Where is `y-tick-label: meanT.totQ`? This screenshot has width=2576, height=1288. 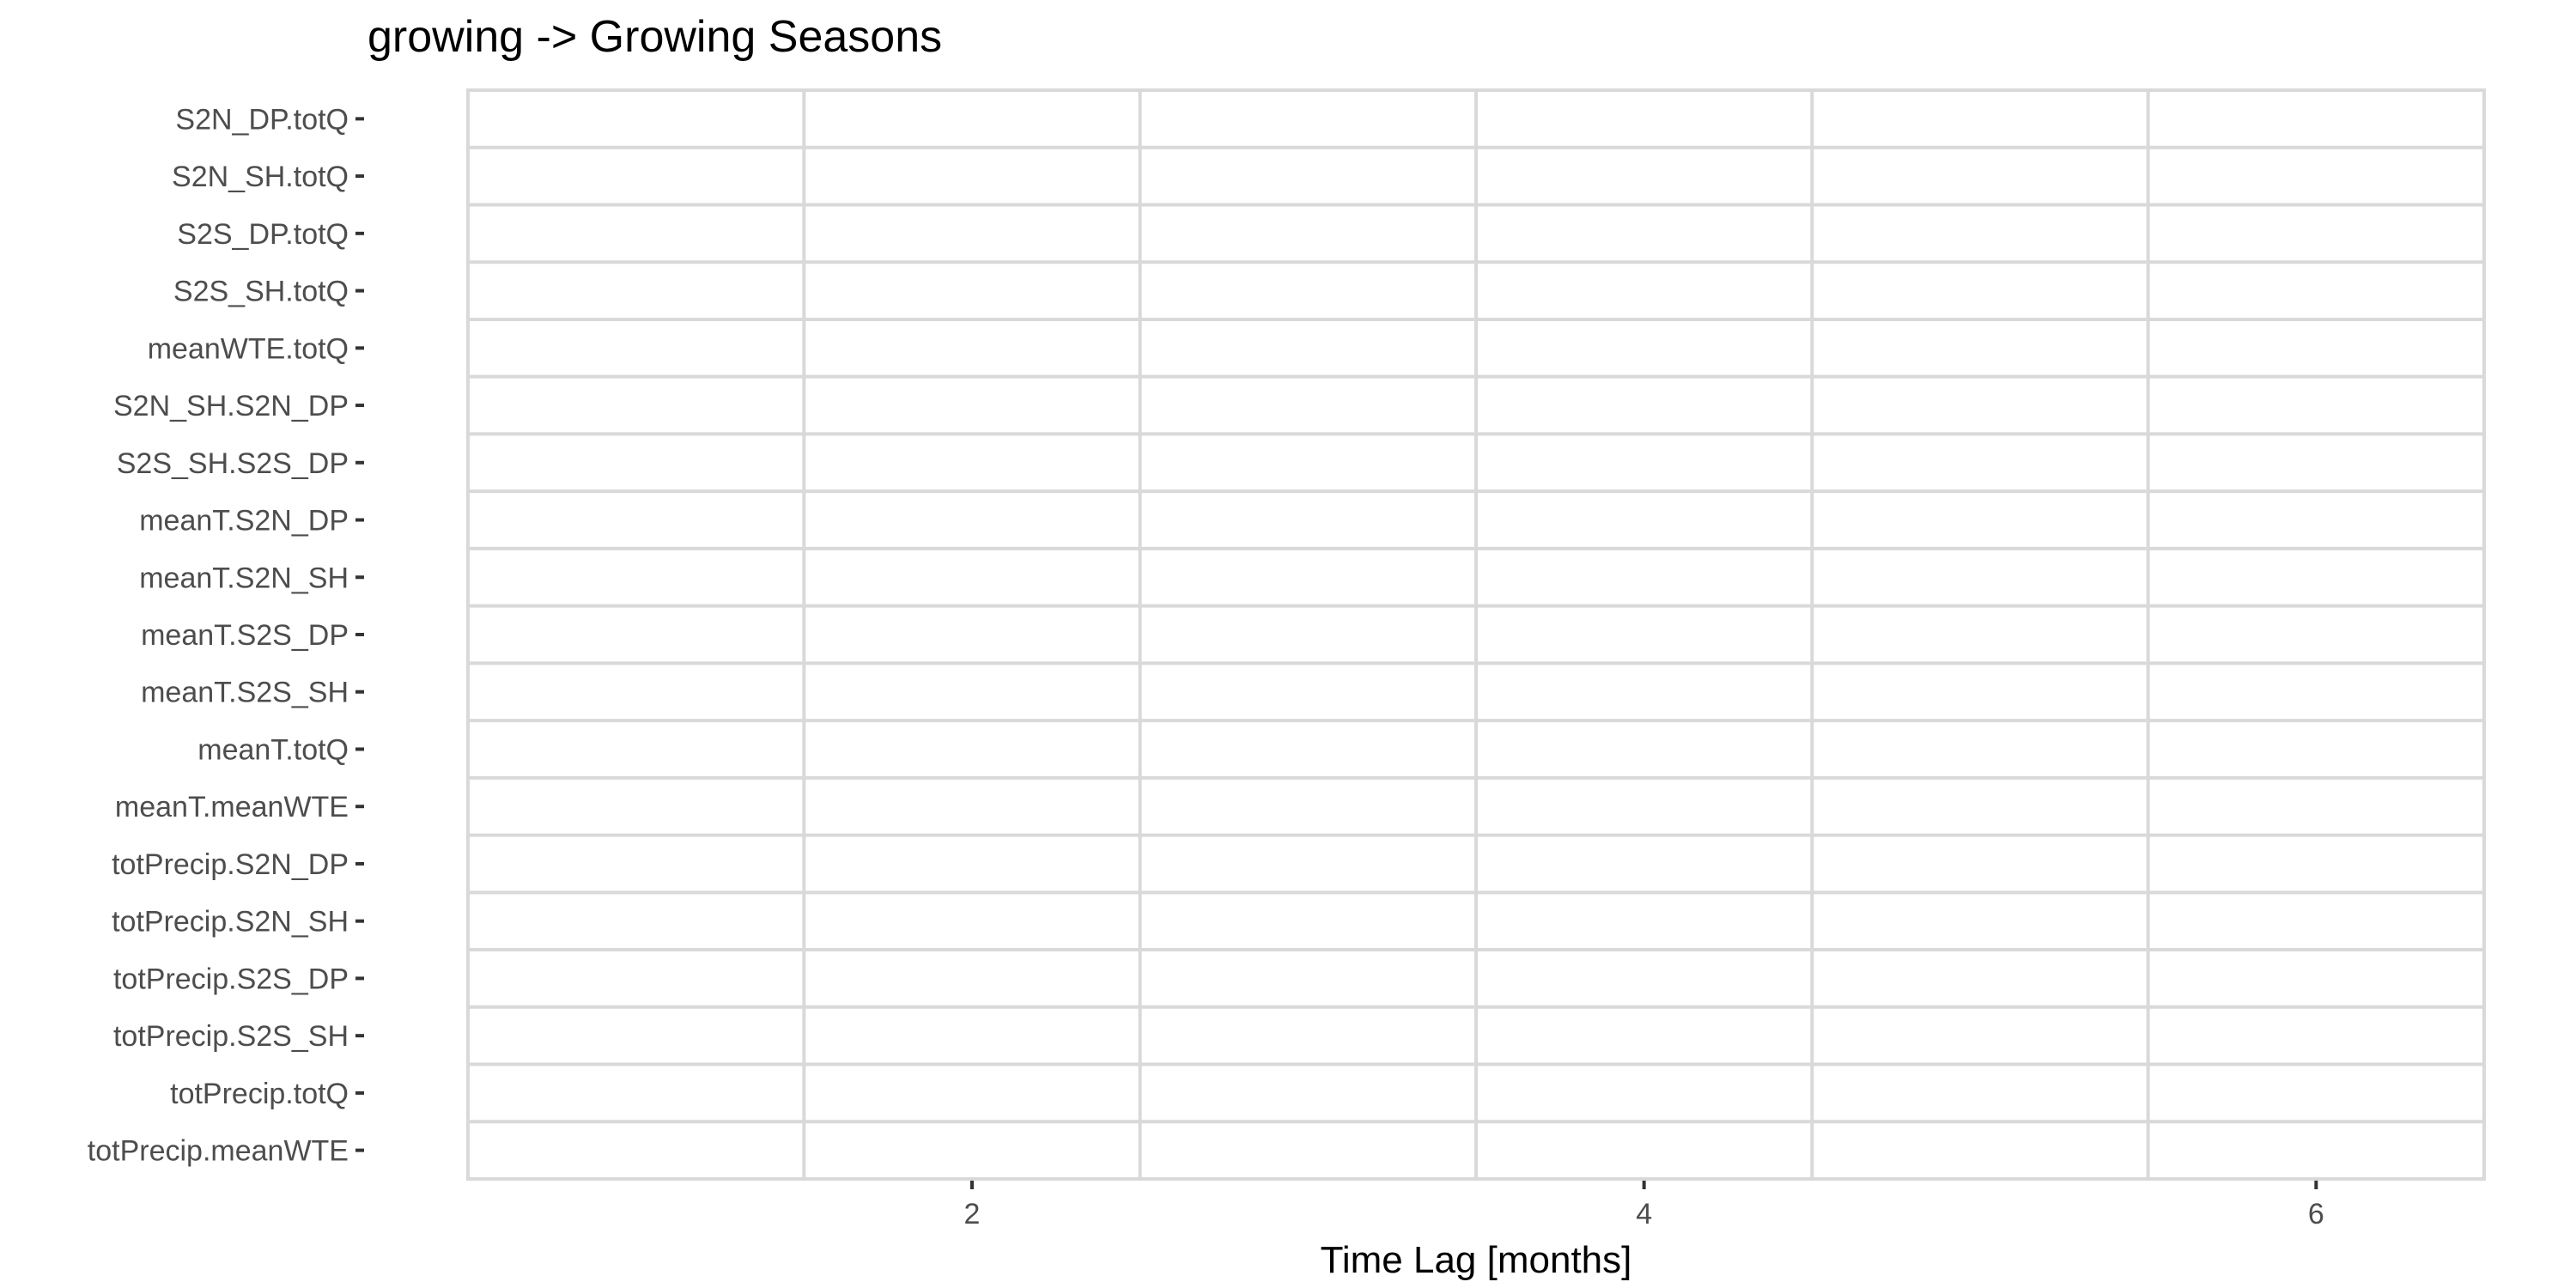 y-tick-label: meanT.totQ is located at coordinates (273, 749).